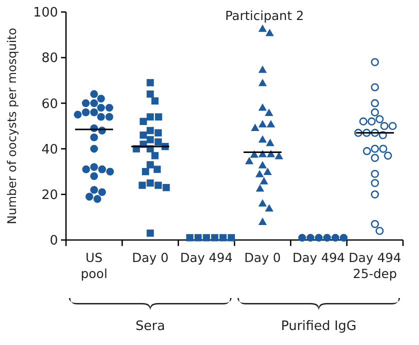 This screenshot has width=419, height=345. I want to click on x-tick-label: Day 494 25-dep, so click(375, 265).